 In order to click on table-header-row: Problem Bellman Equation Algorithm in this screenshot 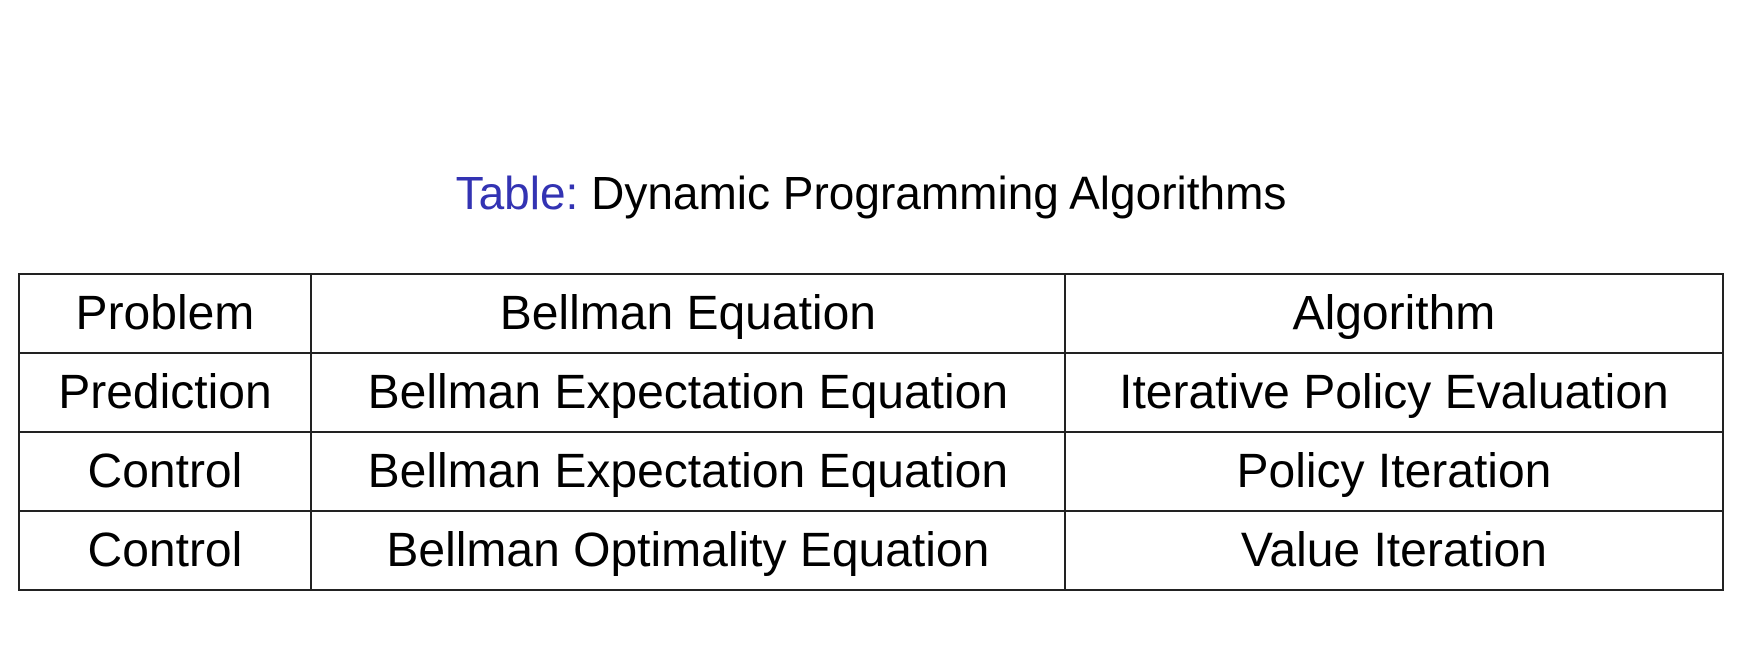, I will do `click(871, 313)`.